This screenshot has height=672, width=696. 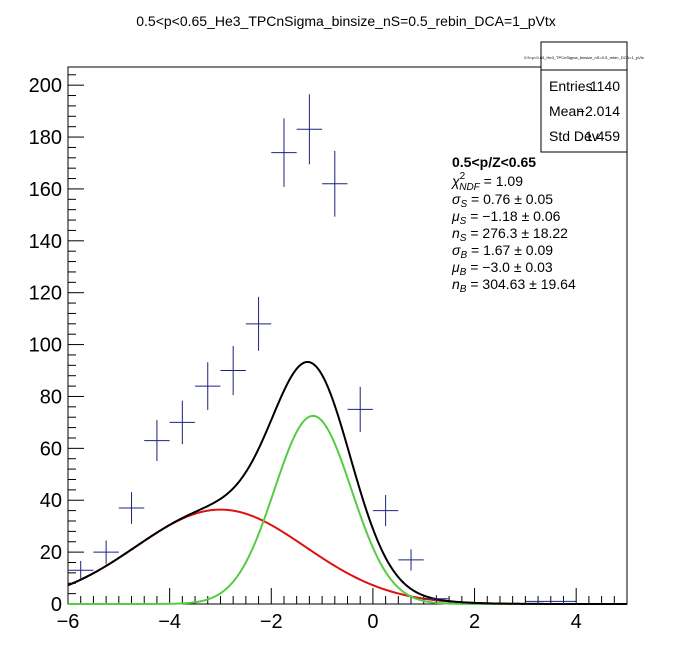 I want to click on chi2-sup: 2, so click(x=463, y=176).